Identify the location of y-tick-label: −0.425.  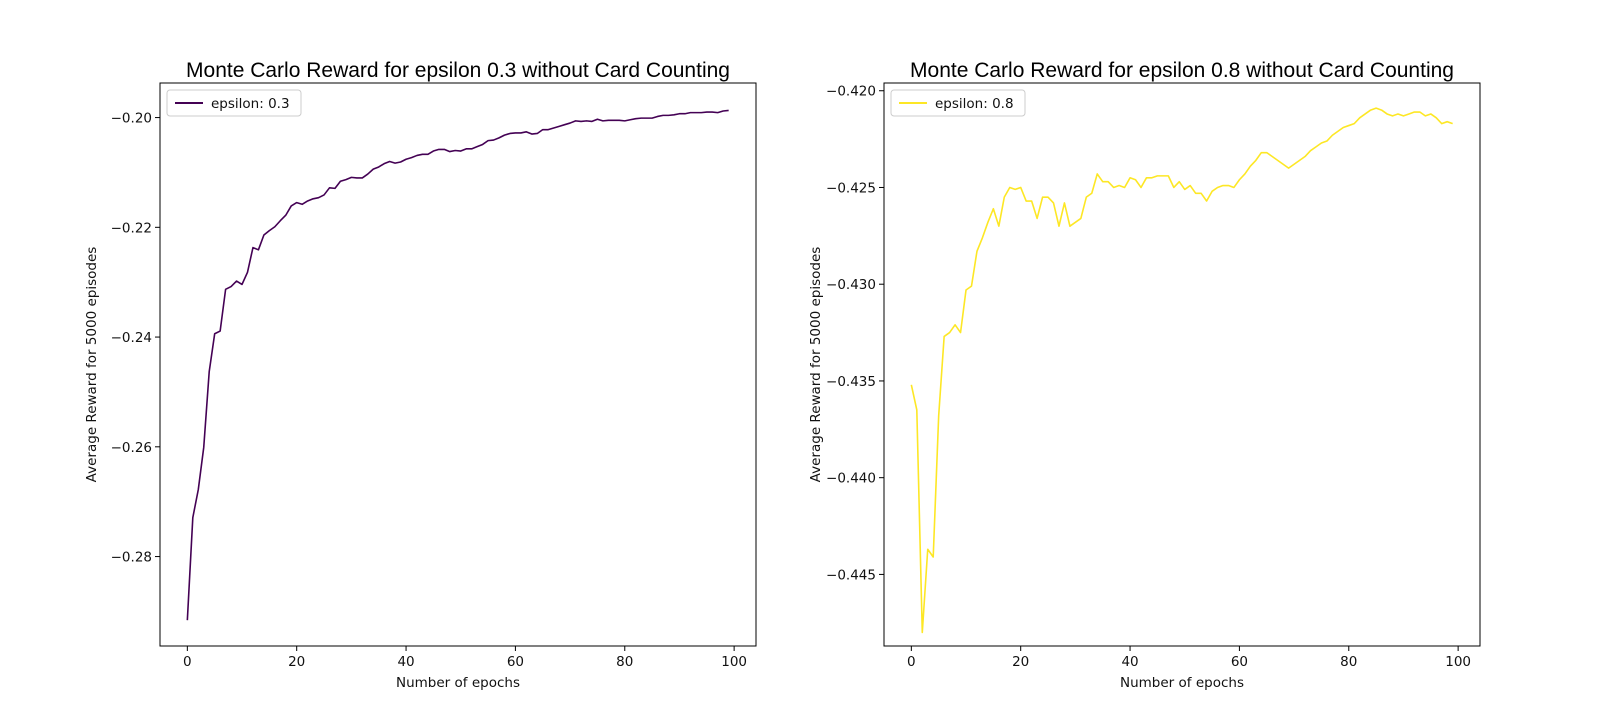
(851, 188).